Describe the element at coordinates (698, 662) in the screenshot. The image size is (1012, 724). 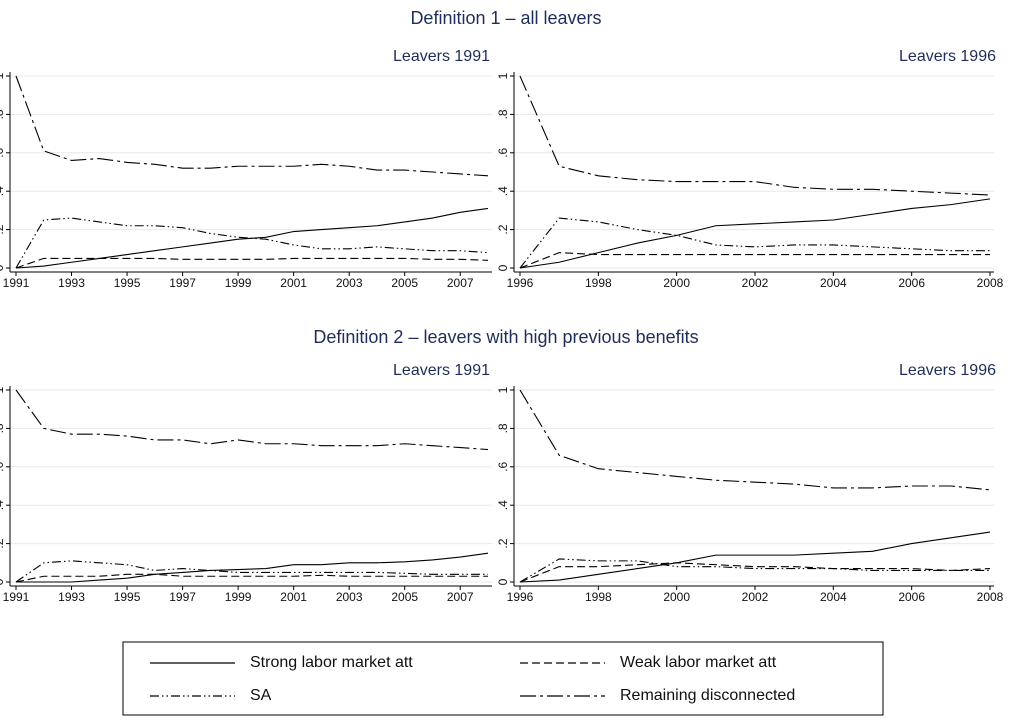
I see `legend-label: Weak labor market att` at that location.